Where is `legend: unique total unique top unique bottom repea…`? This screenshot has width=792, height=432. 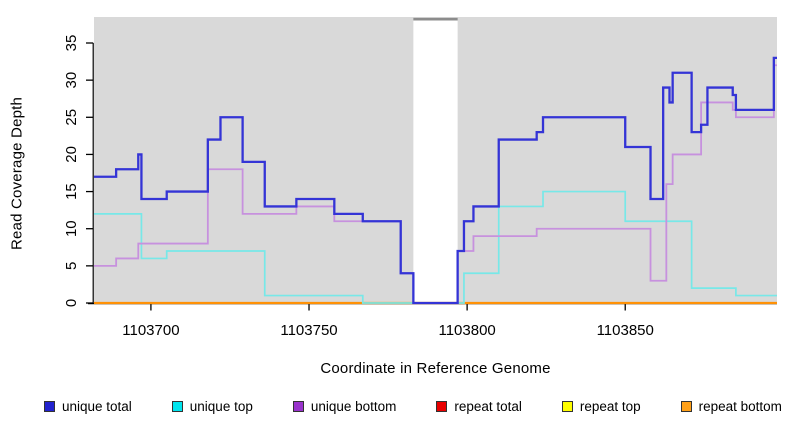
legend: unique total unique top unique bottom repea… is located at coordinates (413, 406).